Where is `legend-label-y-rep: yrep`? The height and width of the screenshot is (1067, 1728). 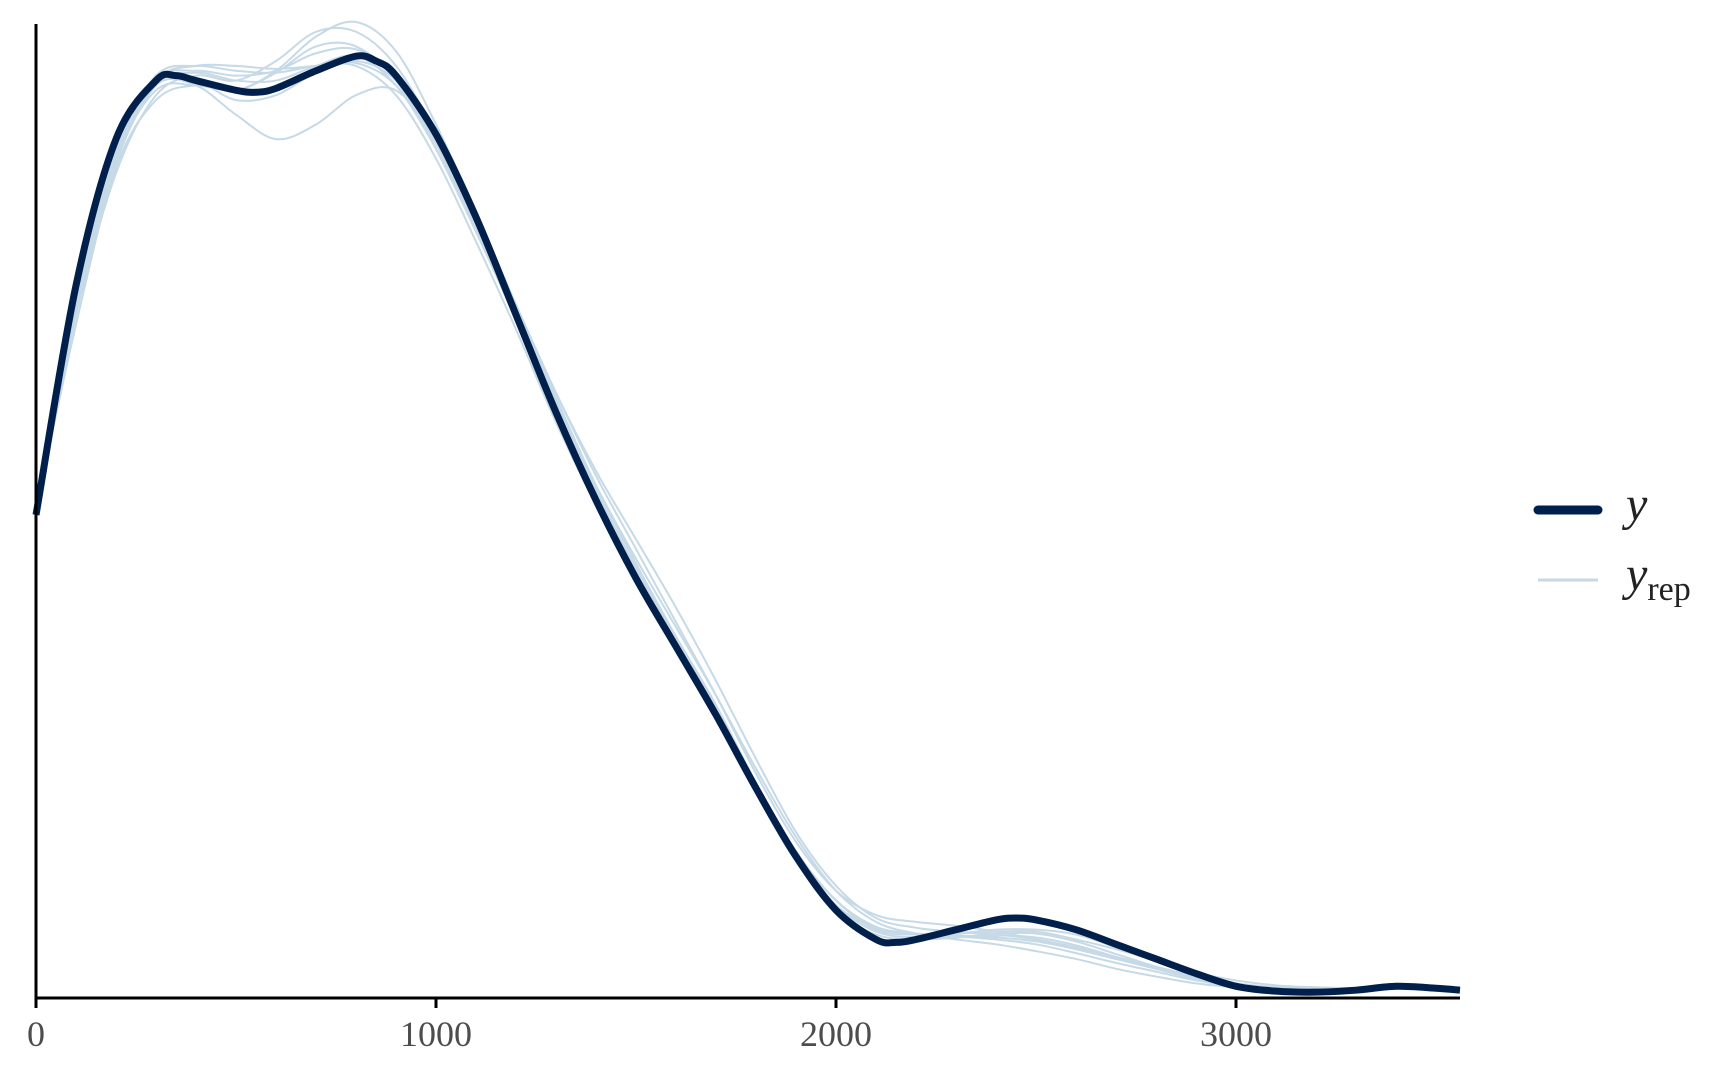 legend-label-y-rep: yrep is located at coordinates (1656, 578).